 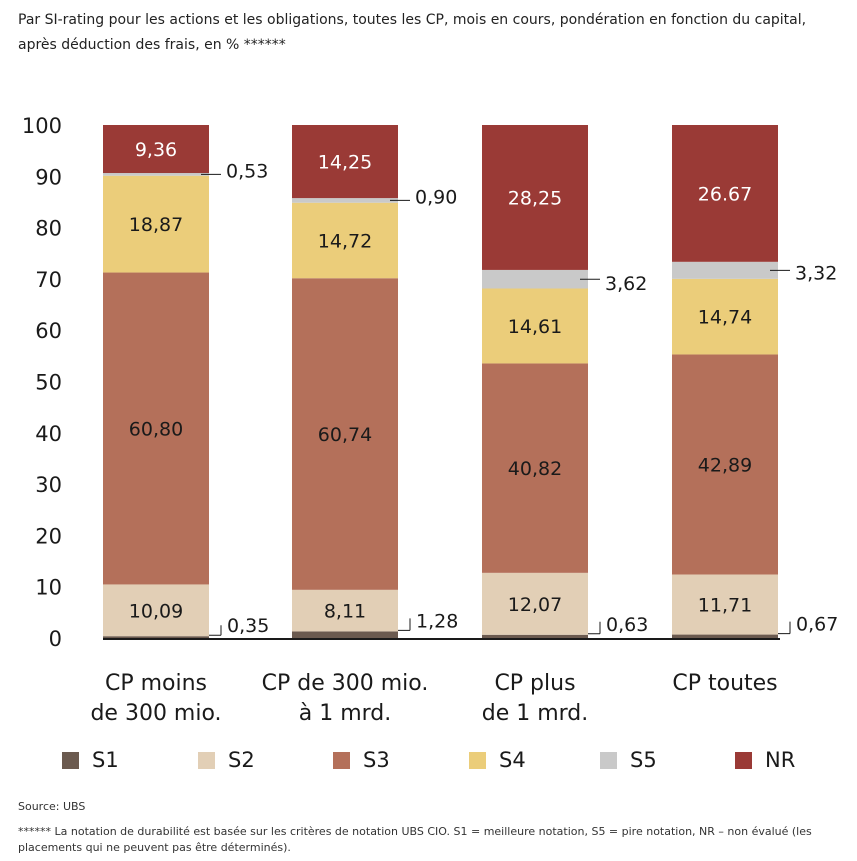 I want to click on legend-label-s1: S1, so click(x=105, y=760).